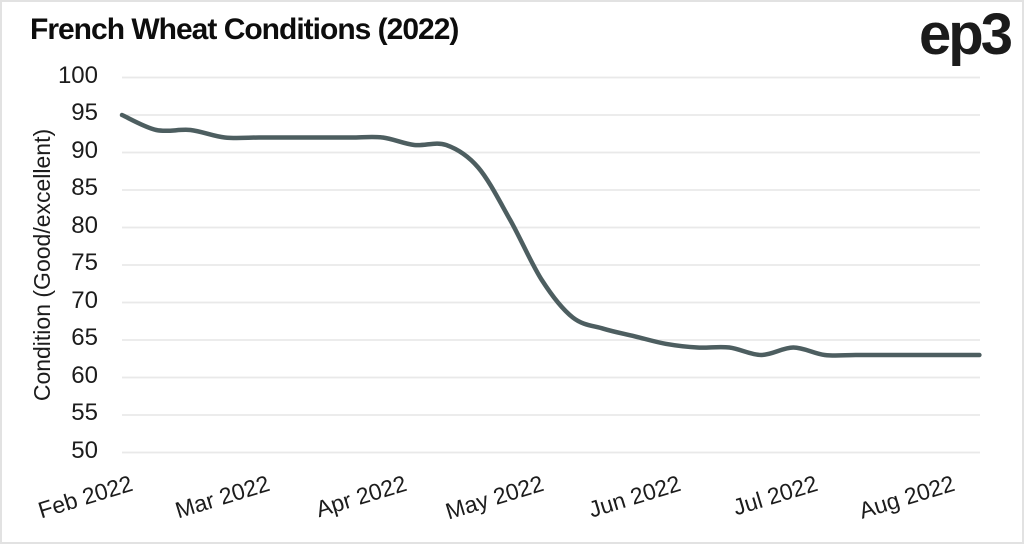  What do you see at coordinates (966, 34) in the screenshot?
I see `brand-logo: ep3` at bounding box center [966, 34].